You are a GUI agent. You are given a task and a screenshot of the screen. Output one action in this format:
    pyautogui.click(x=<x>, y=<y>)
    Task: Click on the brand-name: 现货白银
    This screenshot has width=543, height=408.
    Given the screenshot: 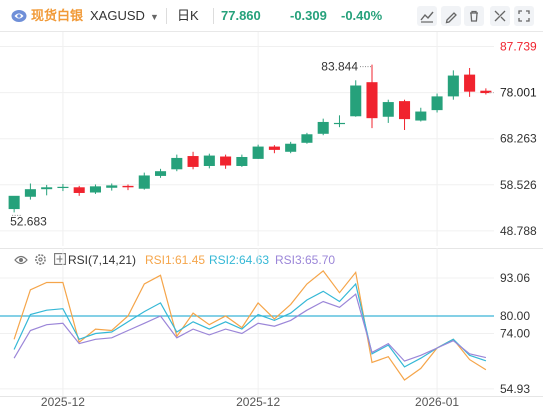 What is the action you would take?
    pyautogui.click(x=57, y=15)
    